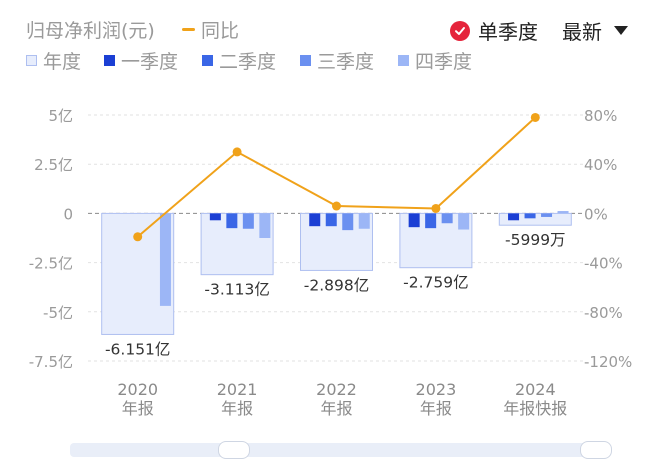 The width and height of the screenshot is (660, 459). What do you see at coordinates (236, 290) in the screenshot?
I see `annual-value-label: -3.113亿` at bounding box center [236, 290].